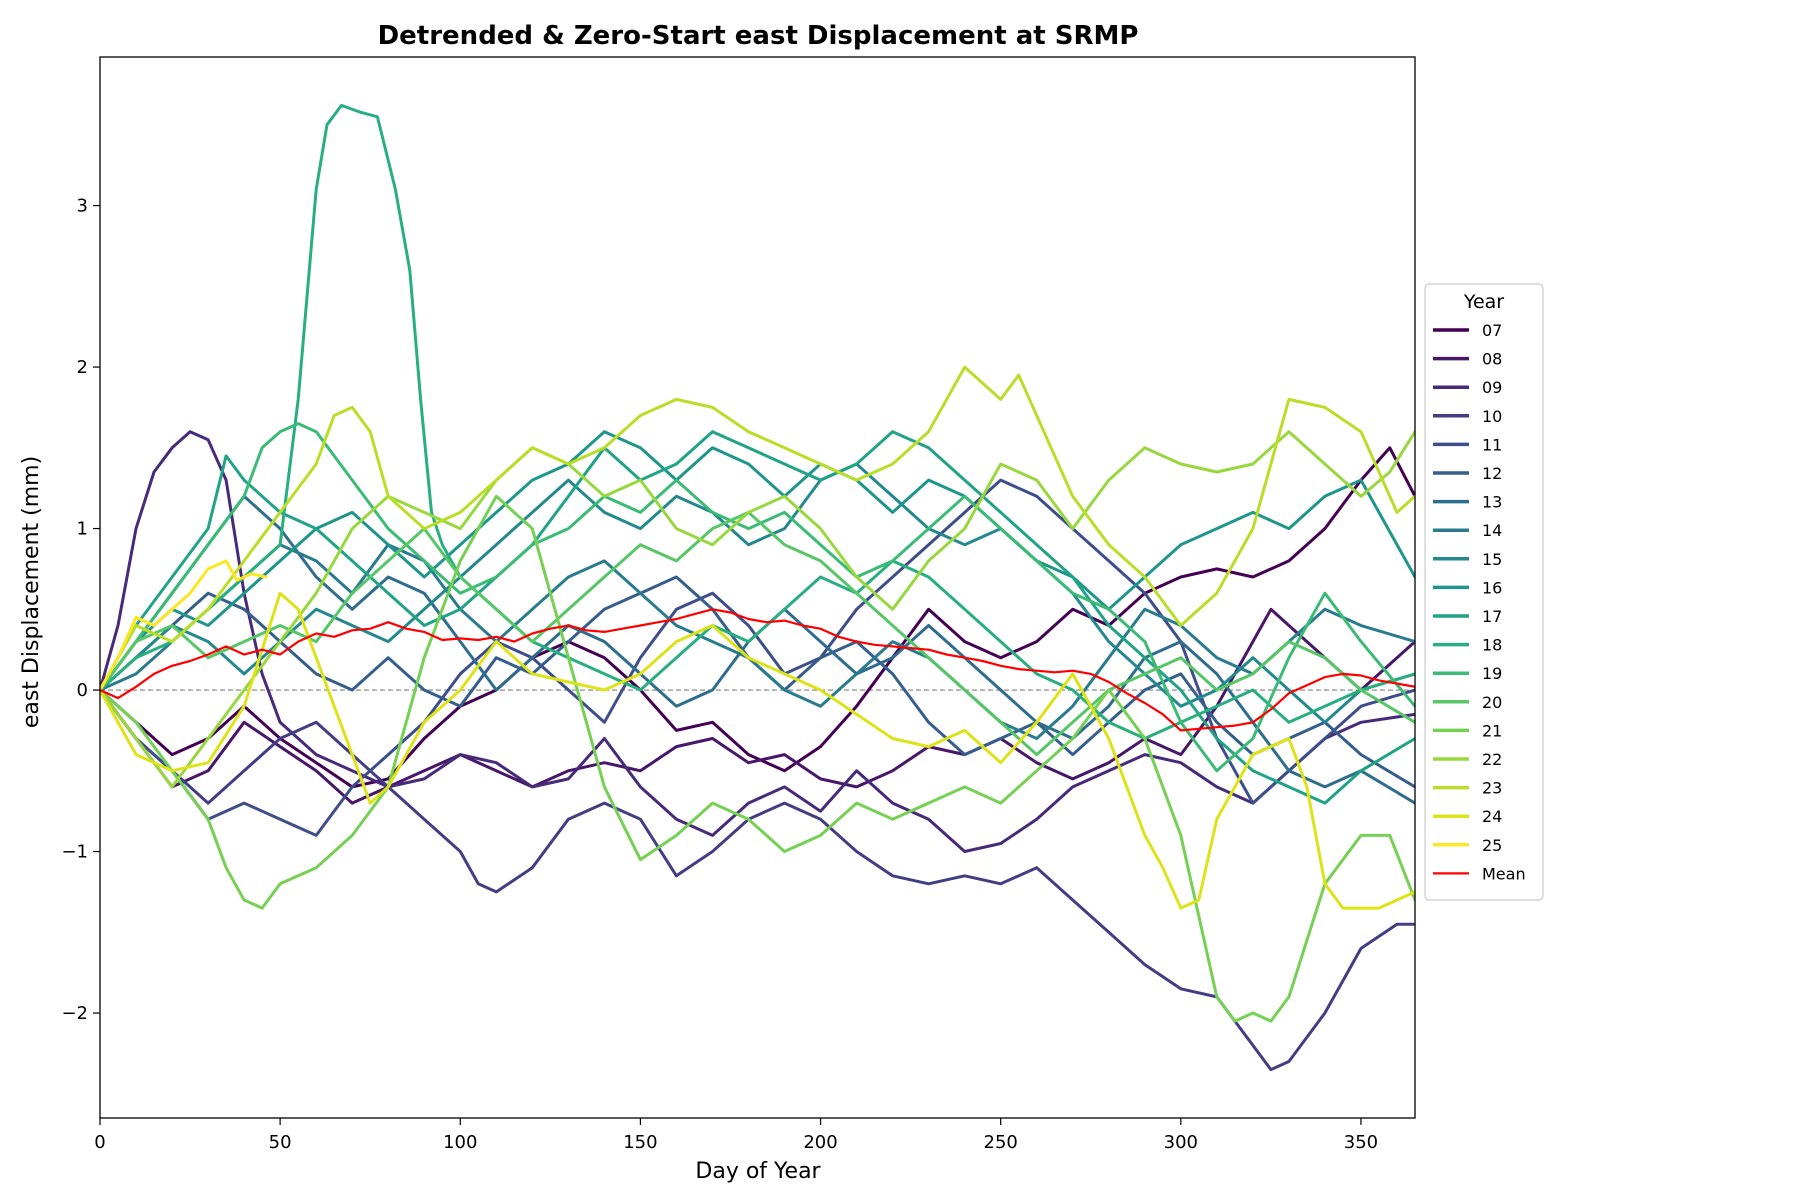  Describe the element at coordinates (1492, 559) in the screenshot. I see `legend-label-15: 15` at that location.